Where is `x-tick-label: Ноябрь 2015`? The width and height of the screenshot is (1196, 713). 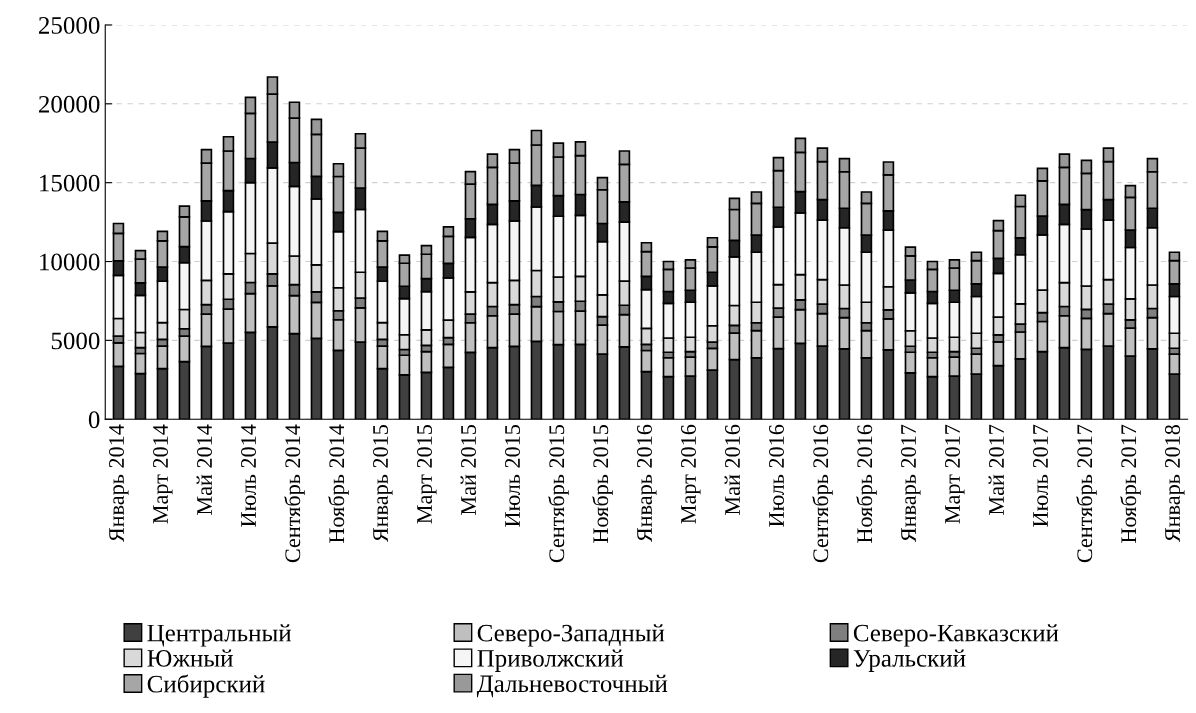 x-tick-label: Ноябрь 2015 is located at coordinates (602, 483).